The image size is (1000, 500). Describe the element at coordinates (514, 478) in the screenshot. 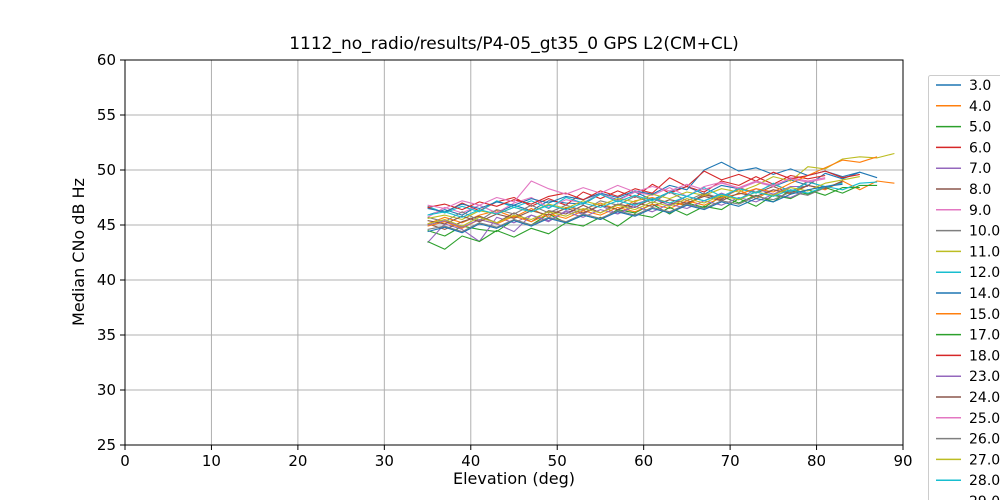

I see `x-axis-label: Elevation (deg)` at that location.